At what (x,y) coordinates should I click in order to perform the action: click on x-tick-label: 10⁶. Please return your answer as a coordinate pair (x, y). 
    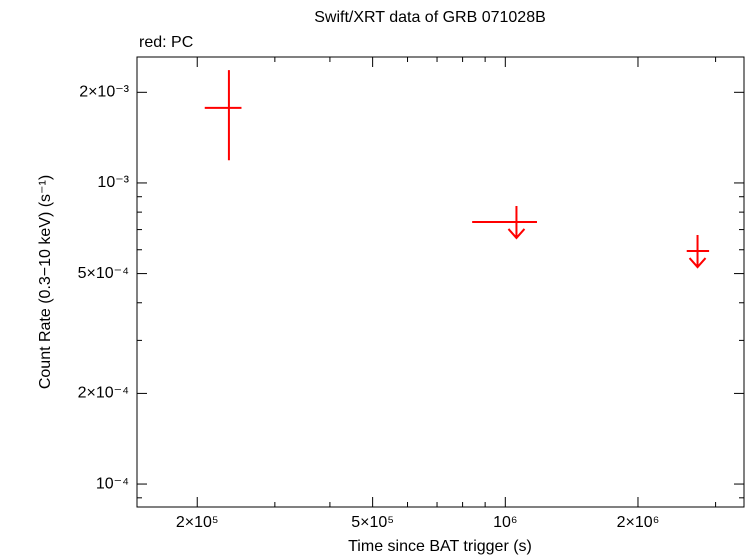
    Looking at the image, I should click on (505, 522).